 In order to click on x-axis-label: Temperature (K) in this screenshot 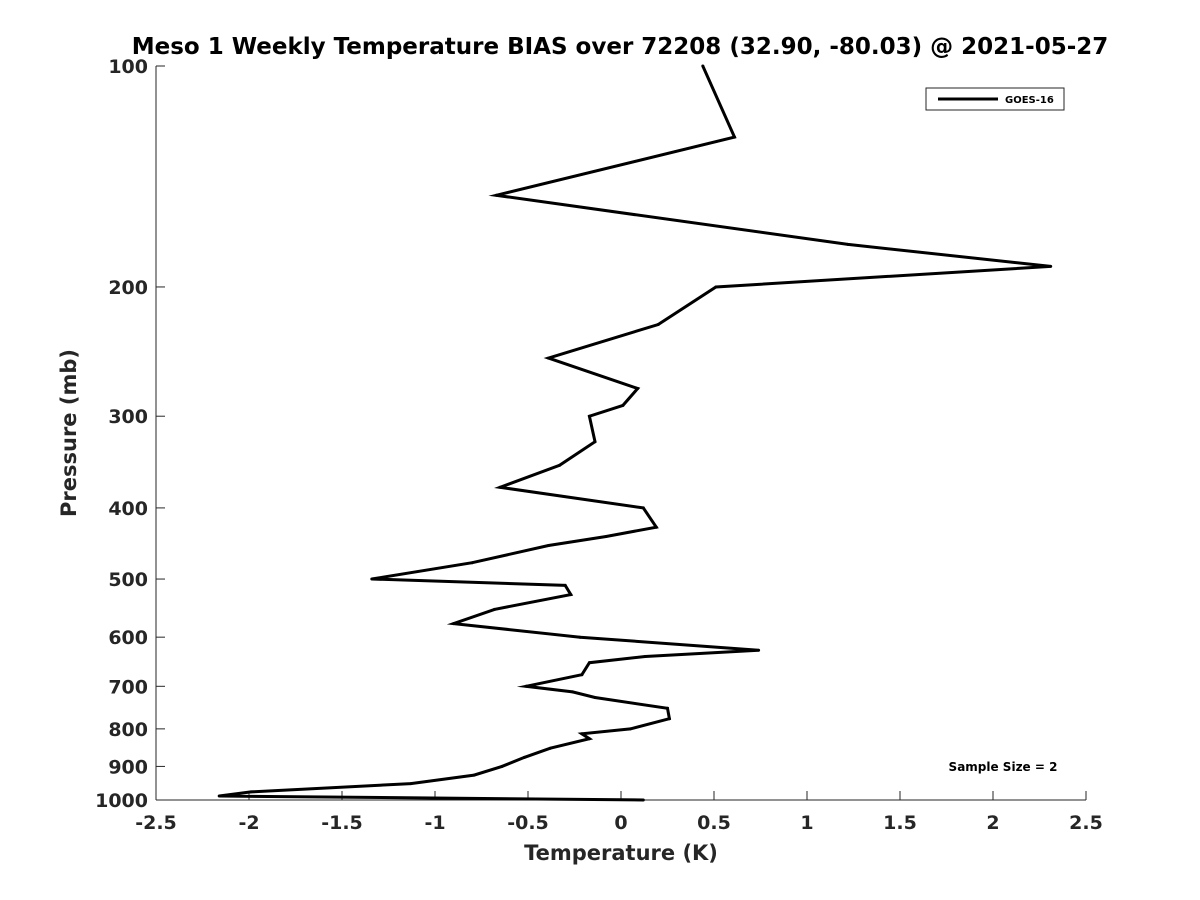, I will do `click(621, 853)`.